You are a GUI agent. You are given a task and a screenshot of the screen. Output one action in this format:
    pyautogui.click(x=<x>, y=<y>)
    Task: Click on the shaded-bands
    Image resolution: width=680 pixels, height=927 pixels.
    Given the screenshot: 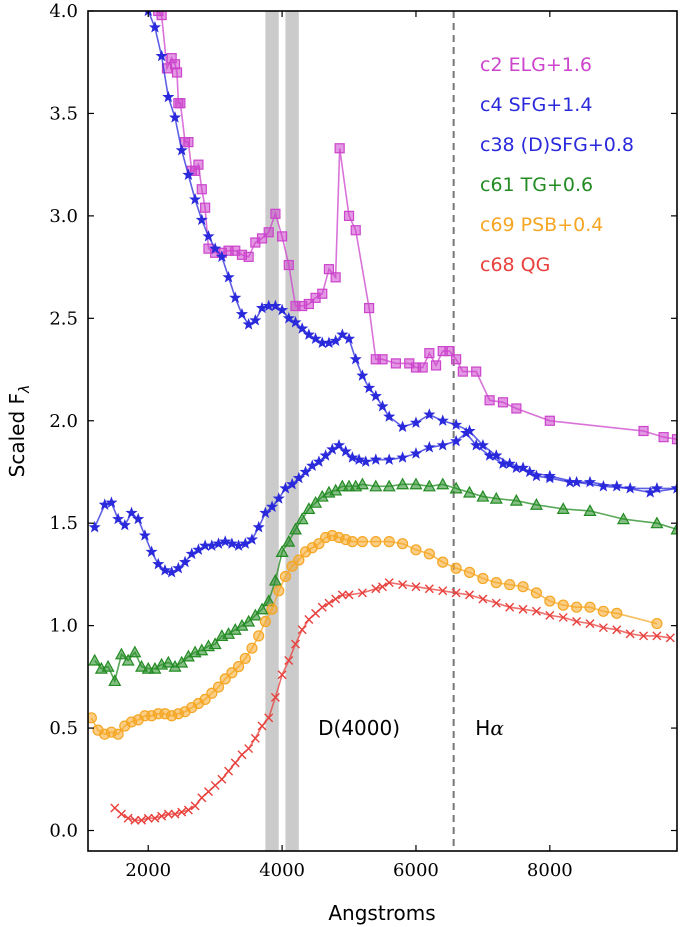 What is the action you would take?
    pyautogui.click(x=282, y=431)
    